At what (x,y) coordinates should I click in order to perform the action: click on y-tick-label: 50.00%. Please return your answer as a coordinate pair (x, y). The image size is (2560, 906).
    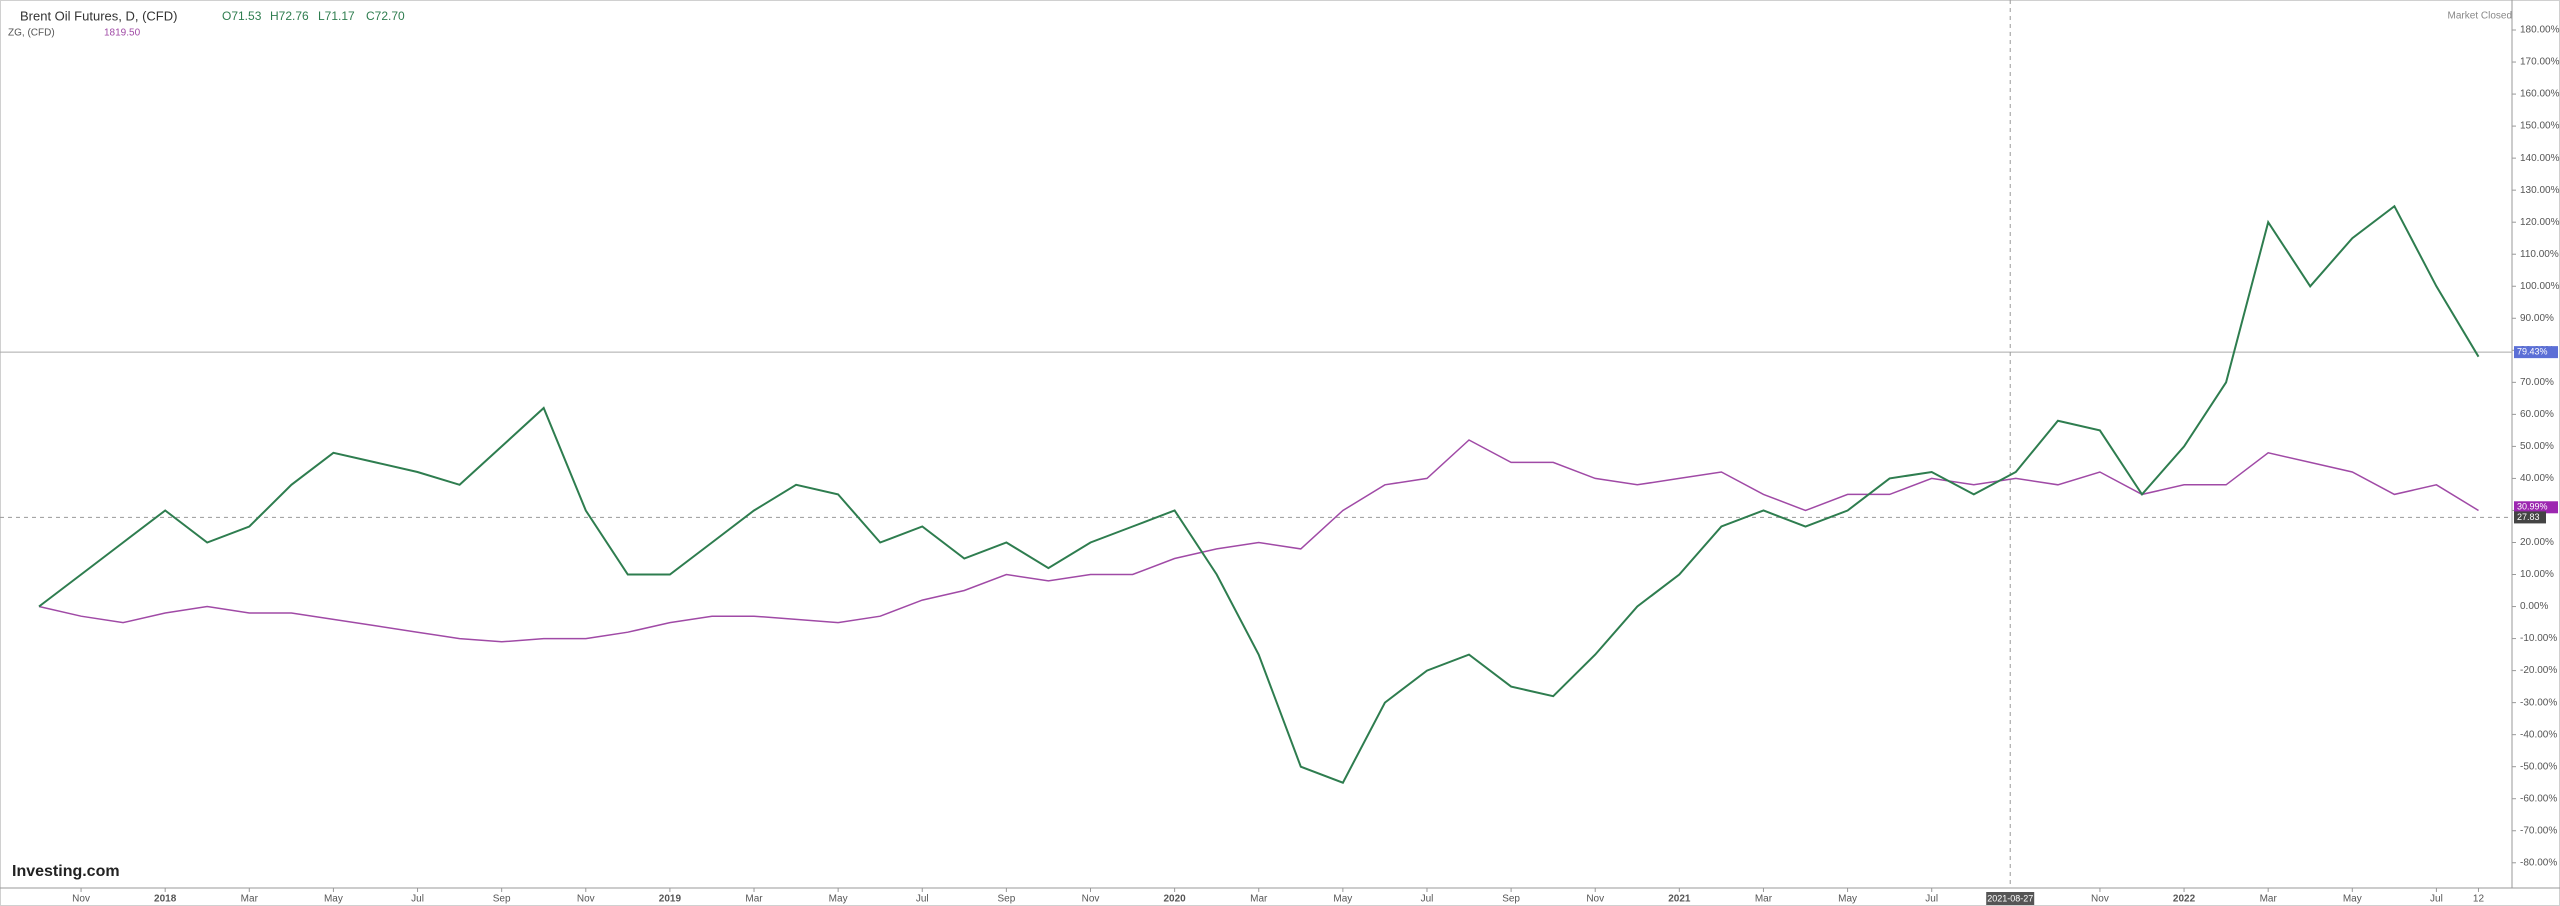
    Looking at the image, I should click on (2537, 446).